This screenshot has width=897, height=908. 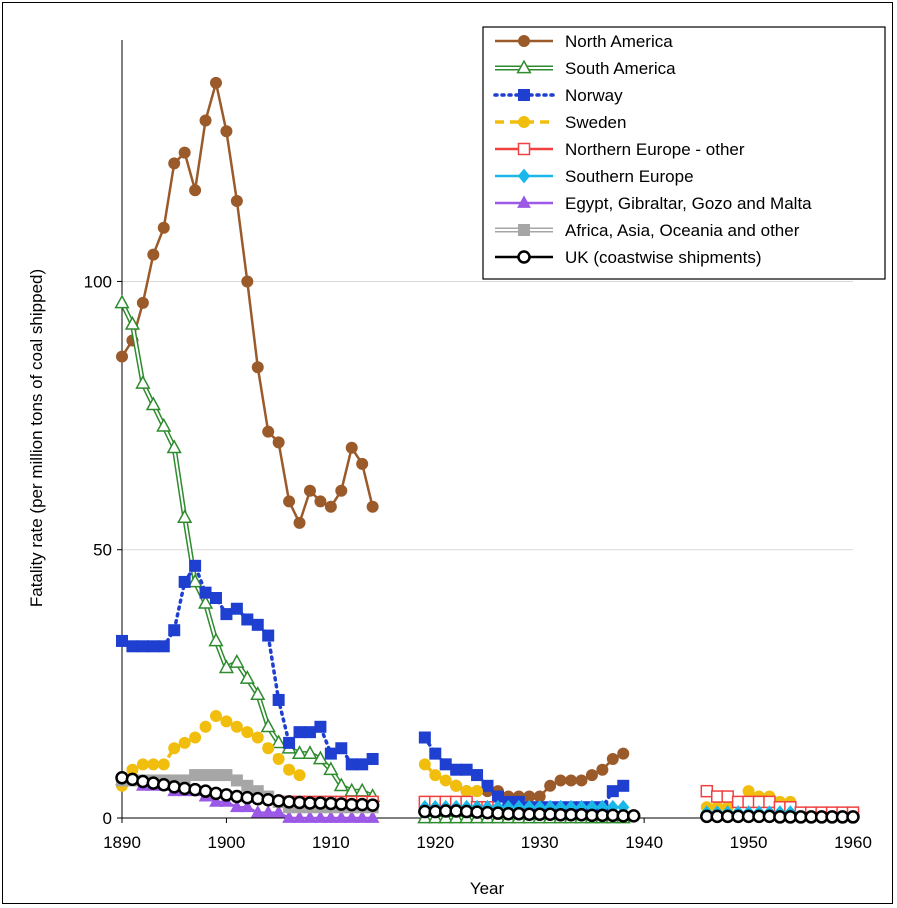 What do you see at coordinates (102, 550) in the screenshot?
I see `y-tick-label: 50` at bounding box center [102, 550].